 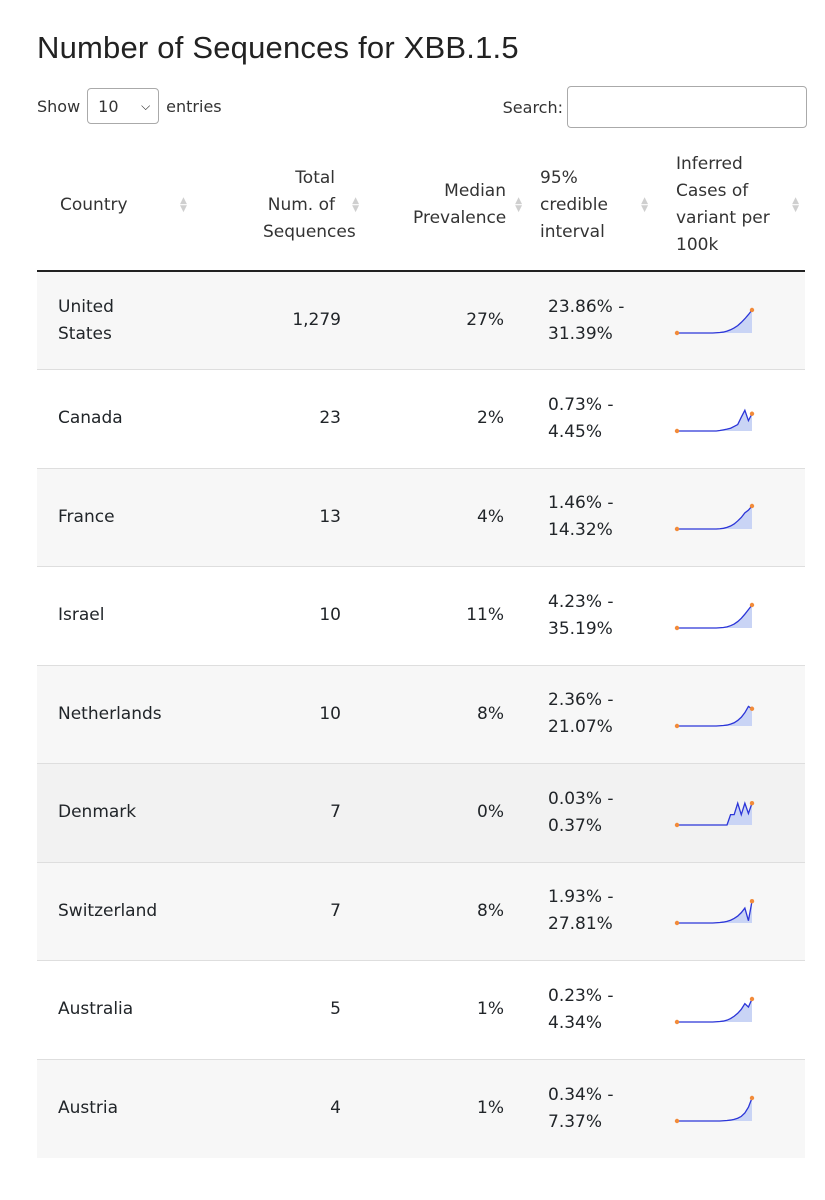 What do you see at coordinates (90, 418) in the screenshot?
I see `country-cell: Canada` at bounding box center [90, 418].